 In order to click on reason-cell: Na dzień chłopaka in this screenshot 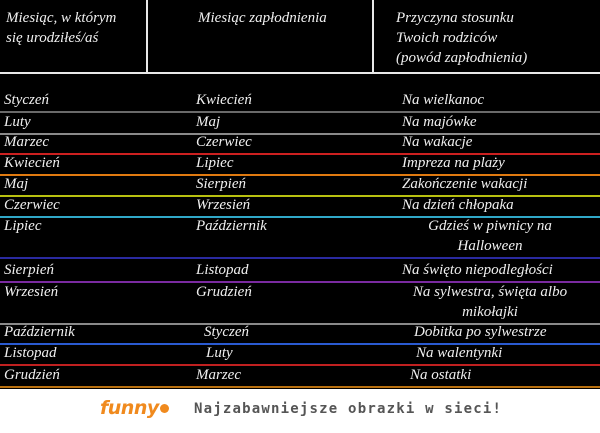, I will do `click(458, 205)`.